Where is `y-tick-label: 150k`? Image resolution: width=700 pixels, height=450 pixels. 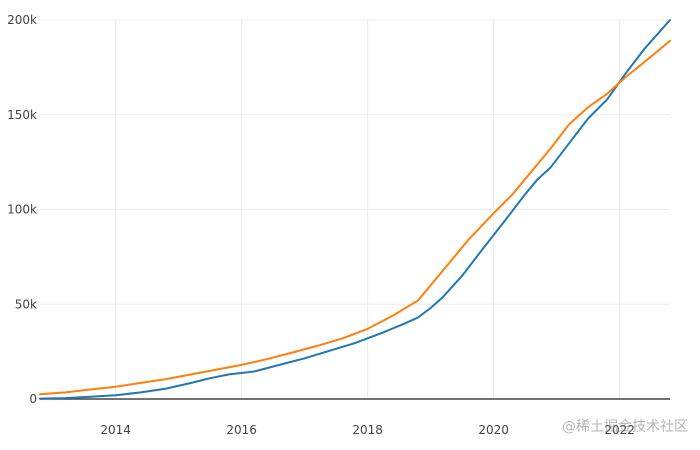 y-tick-label: 150k is located at coordinates (22, 115).